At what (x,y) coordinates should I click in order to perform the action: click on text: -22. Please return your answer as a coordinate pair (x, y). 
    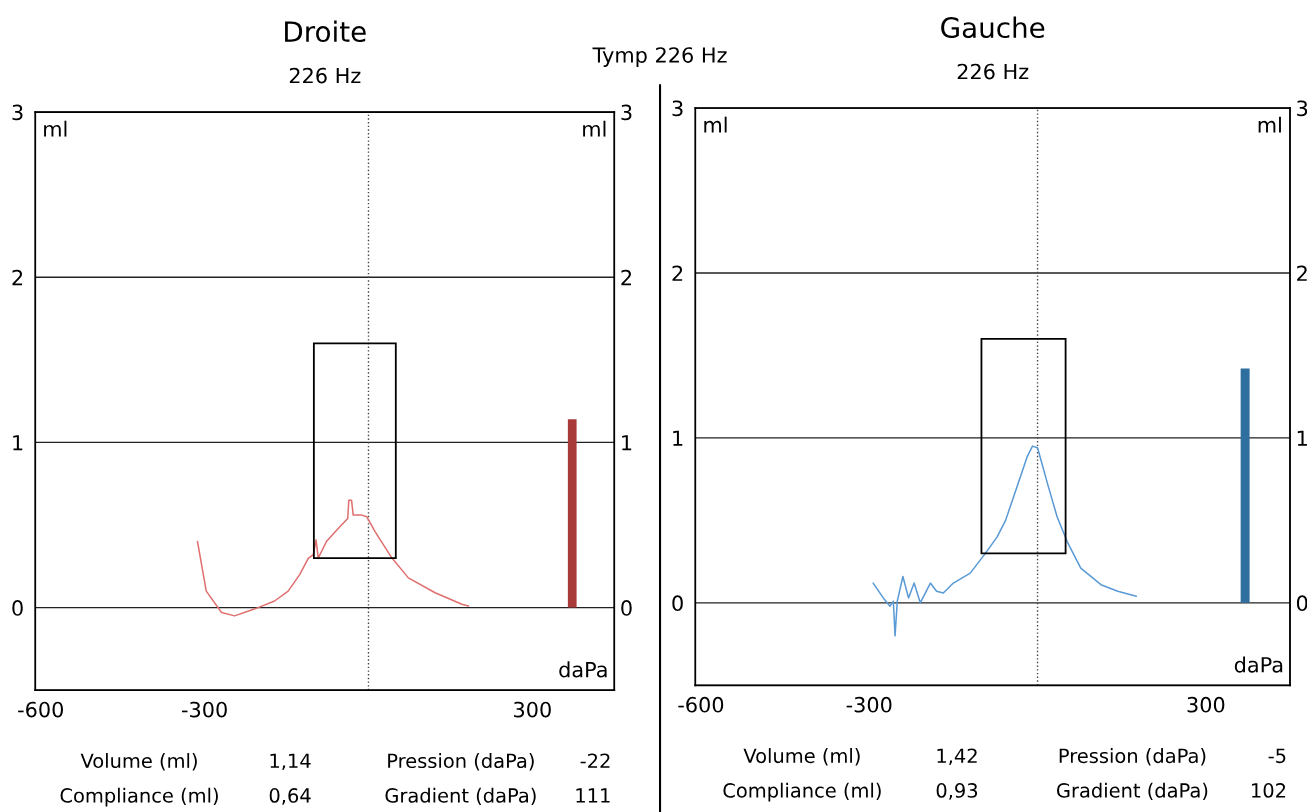
    Looking at the image, I should click on (595, 760).